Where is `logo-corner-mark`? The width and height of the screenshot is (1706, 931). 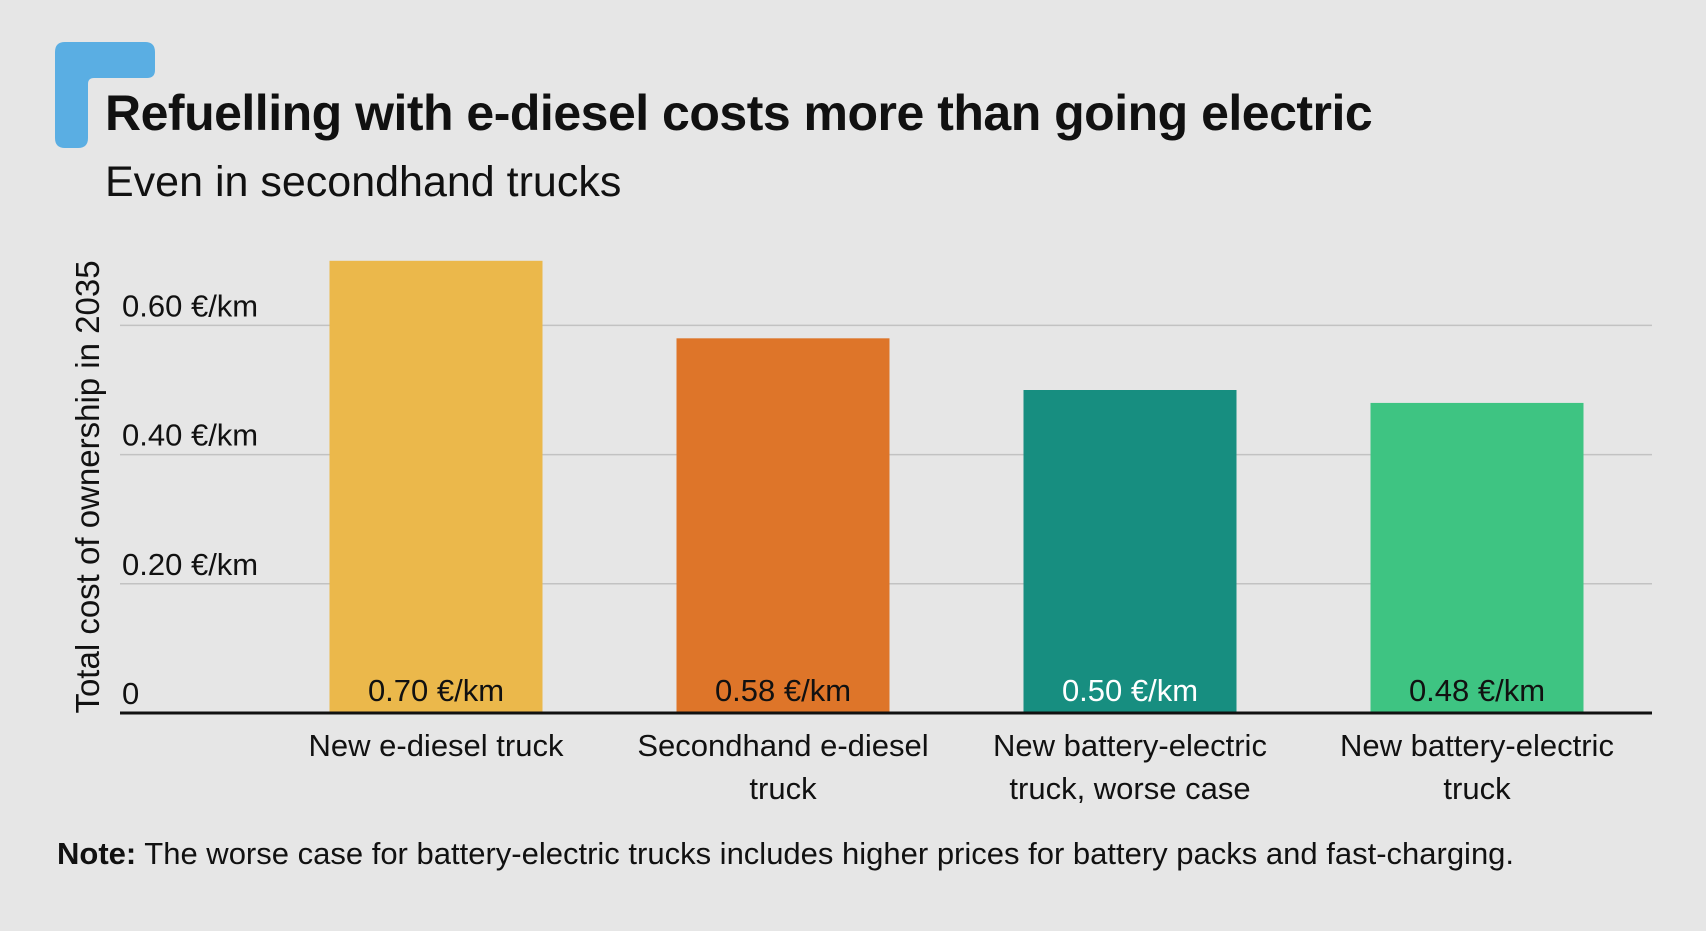
logo-corner-mark is located at coordinates (105, 96).